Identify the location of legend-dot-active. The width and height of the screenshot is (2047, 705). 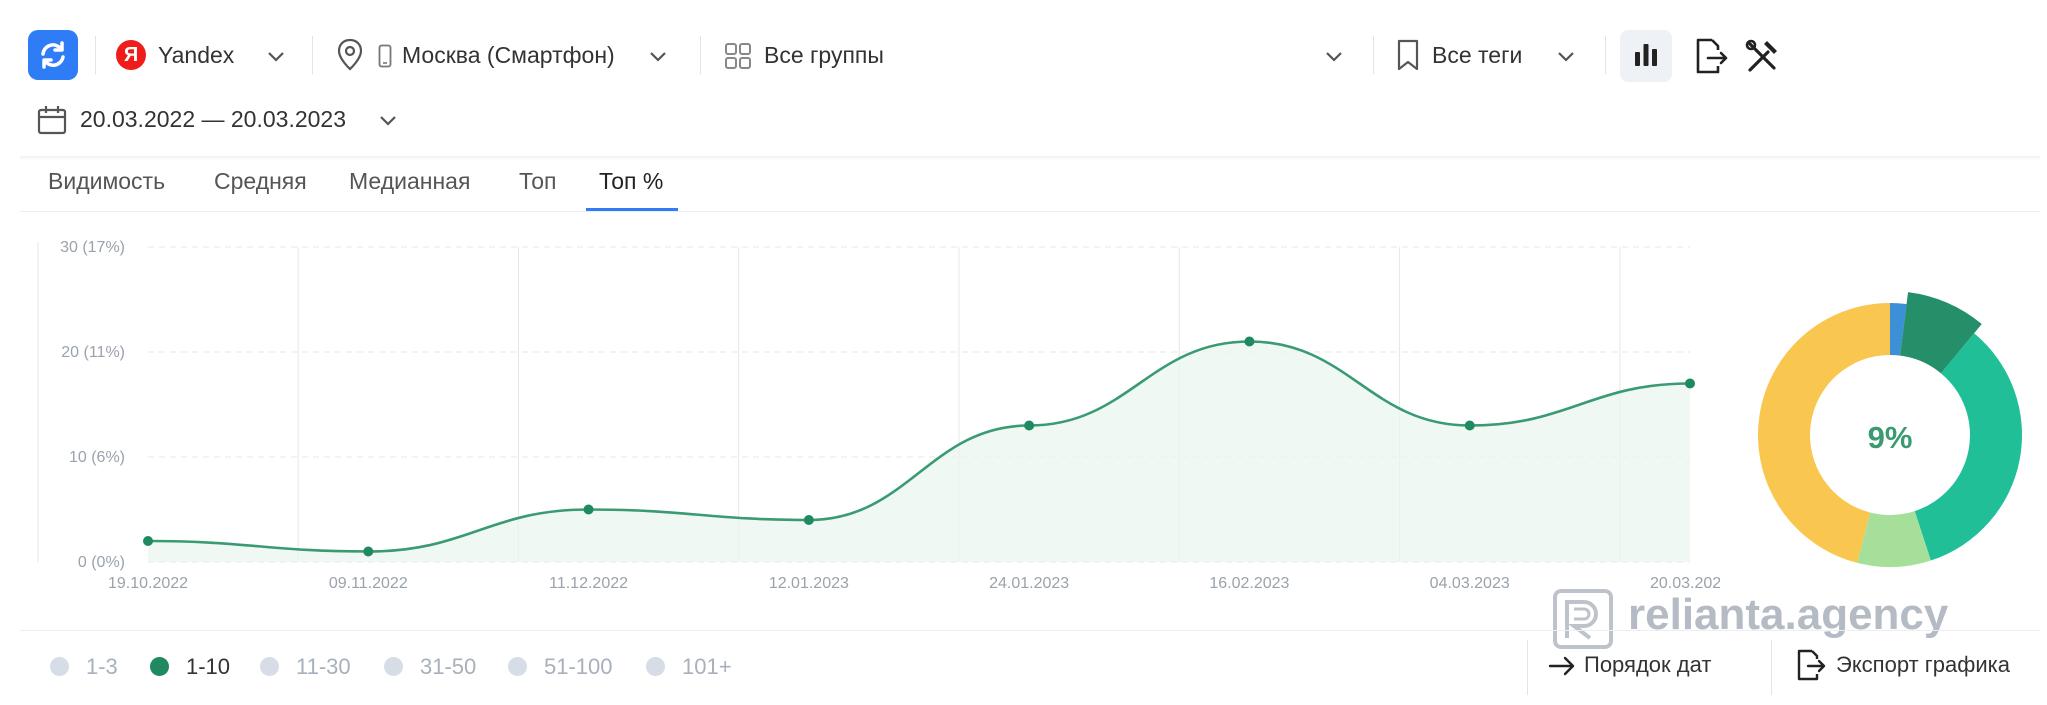
(159, 666).